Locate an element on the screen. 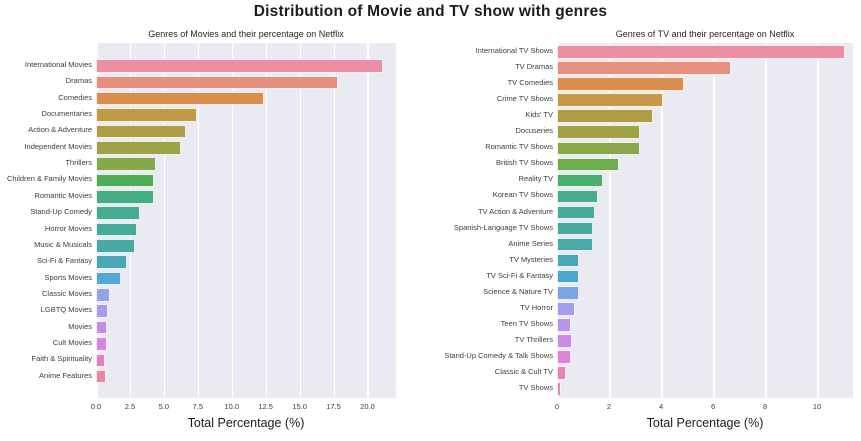 The height and width of the screenshot is (441, 861). y-category-label: Spanish-Language TV Shows is located at coordinates (503, 227).